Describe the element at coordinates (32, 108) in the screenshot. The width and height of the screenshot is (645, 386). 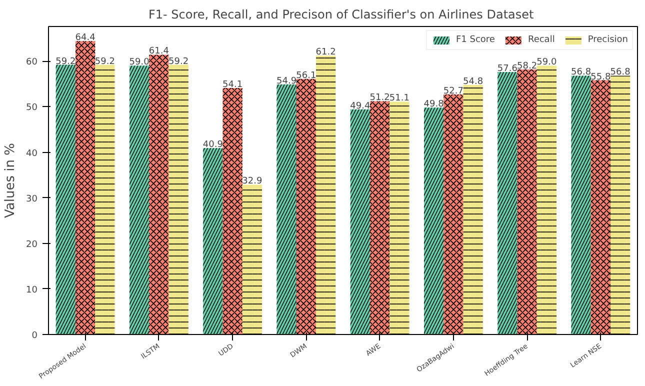
I see `y-tick-label: 50` at that location.